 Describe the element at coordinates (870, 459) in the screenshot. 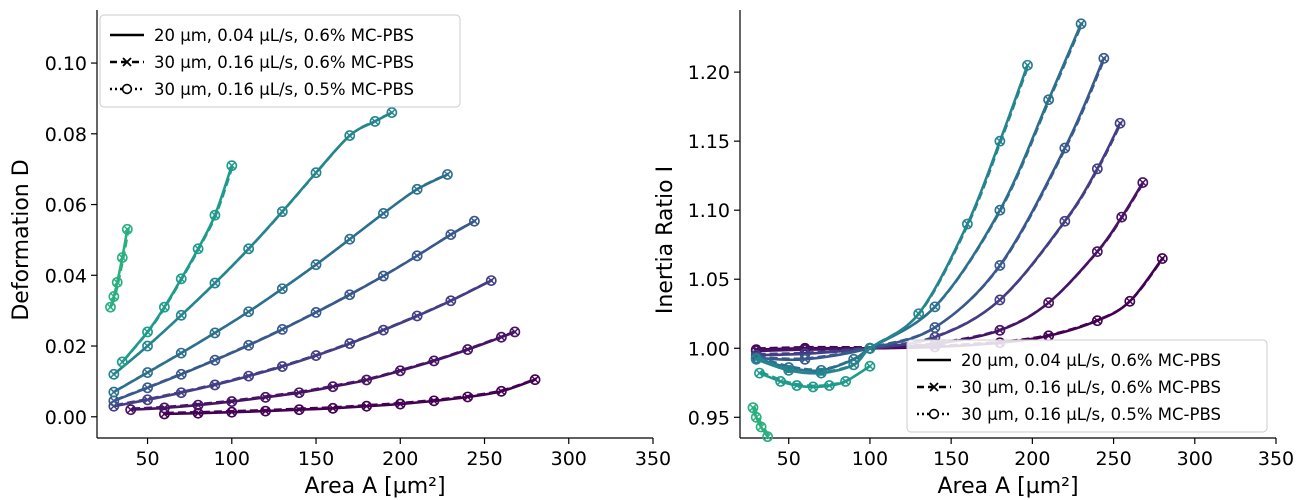

I see `x-tick-label: 100` at that location.